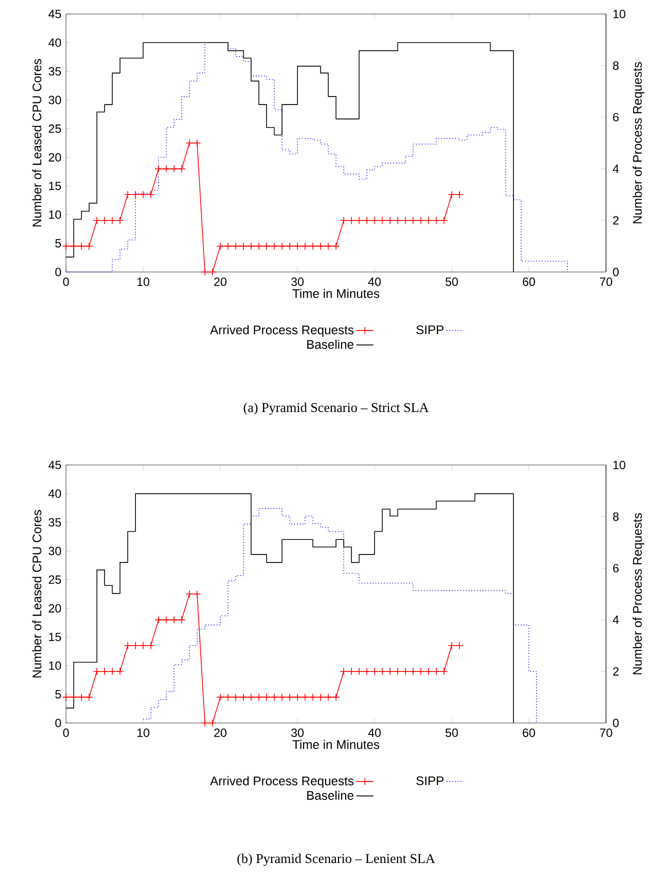 Image resolution: width=661 pixels, height=874 pixels. Describe the element at coordinates (282, 331) in the screenshot. I see `legend-label: Arrived Process Requests` at that location.